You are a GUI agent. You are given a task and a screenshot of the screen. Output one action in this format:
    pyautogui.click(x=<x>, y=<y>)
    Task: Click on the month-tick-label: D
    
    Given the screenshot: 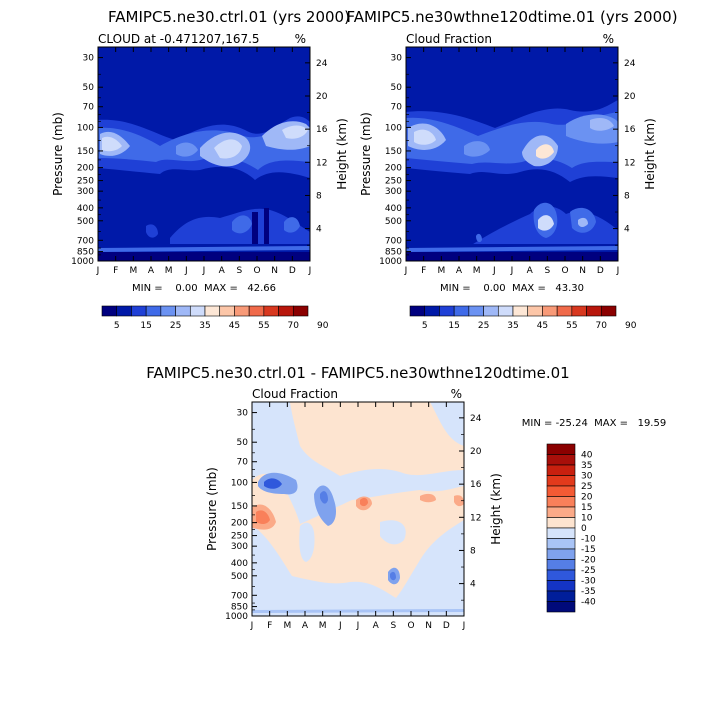 What is the action you would take?
    pyautogui.click(x=446, y=626)
    